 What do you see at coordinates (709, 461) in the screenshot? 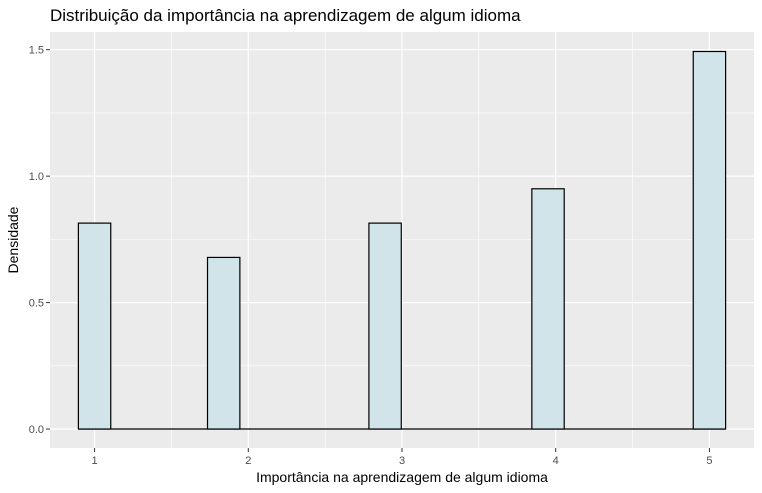
I see `x-tick-label: 5` at bounding box center [709, 461].